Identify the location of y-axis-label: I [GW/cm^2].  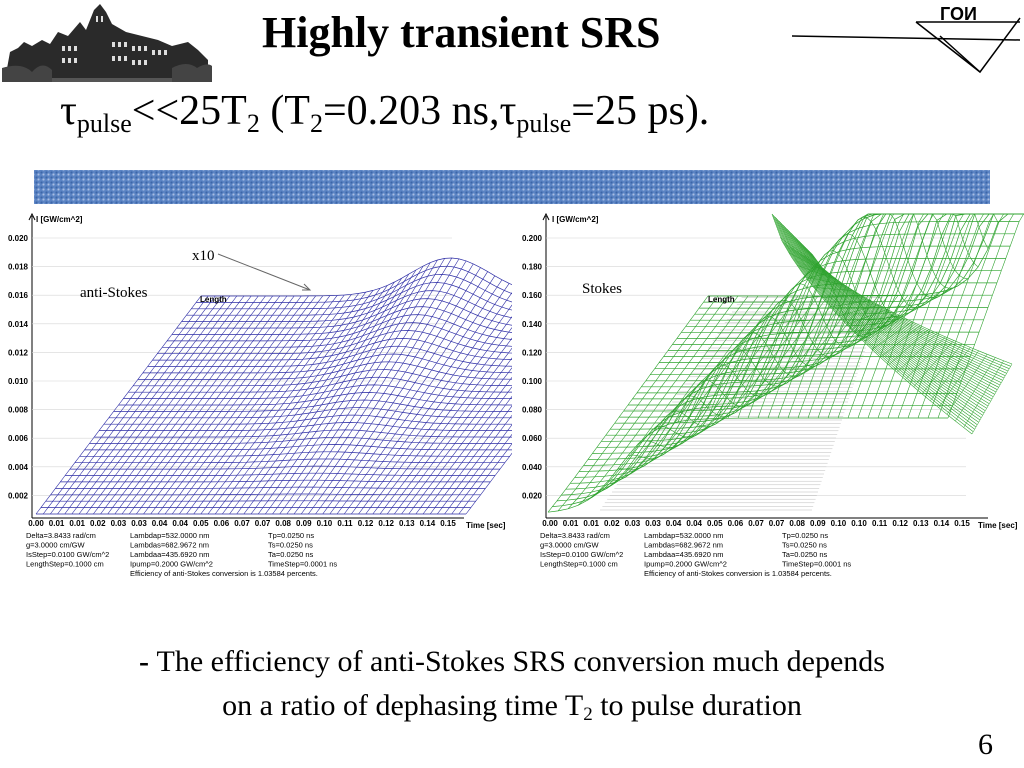
(59, 219).